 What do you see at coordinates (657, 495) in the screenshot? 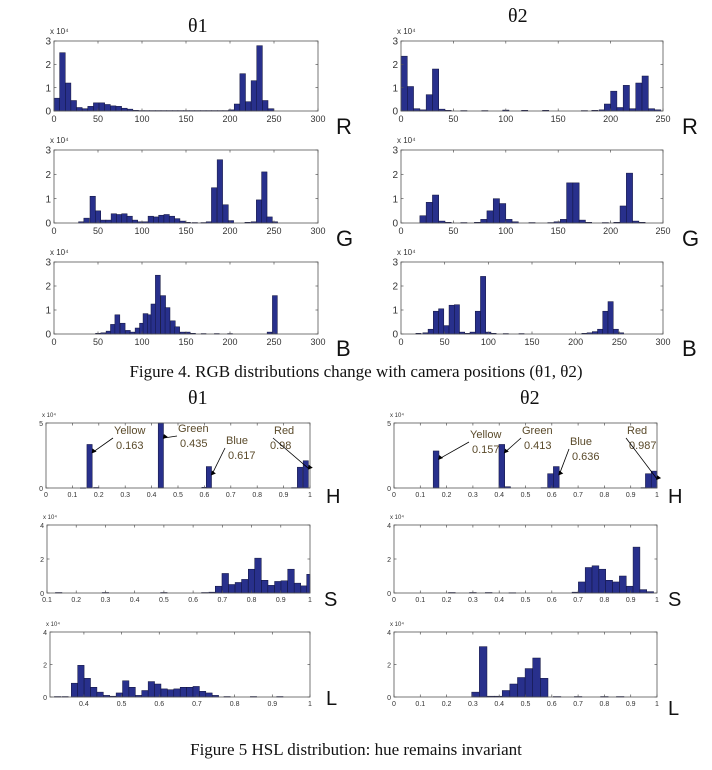
I see `x-tick-label: 1` at bounding box center [657, 495].